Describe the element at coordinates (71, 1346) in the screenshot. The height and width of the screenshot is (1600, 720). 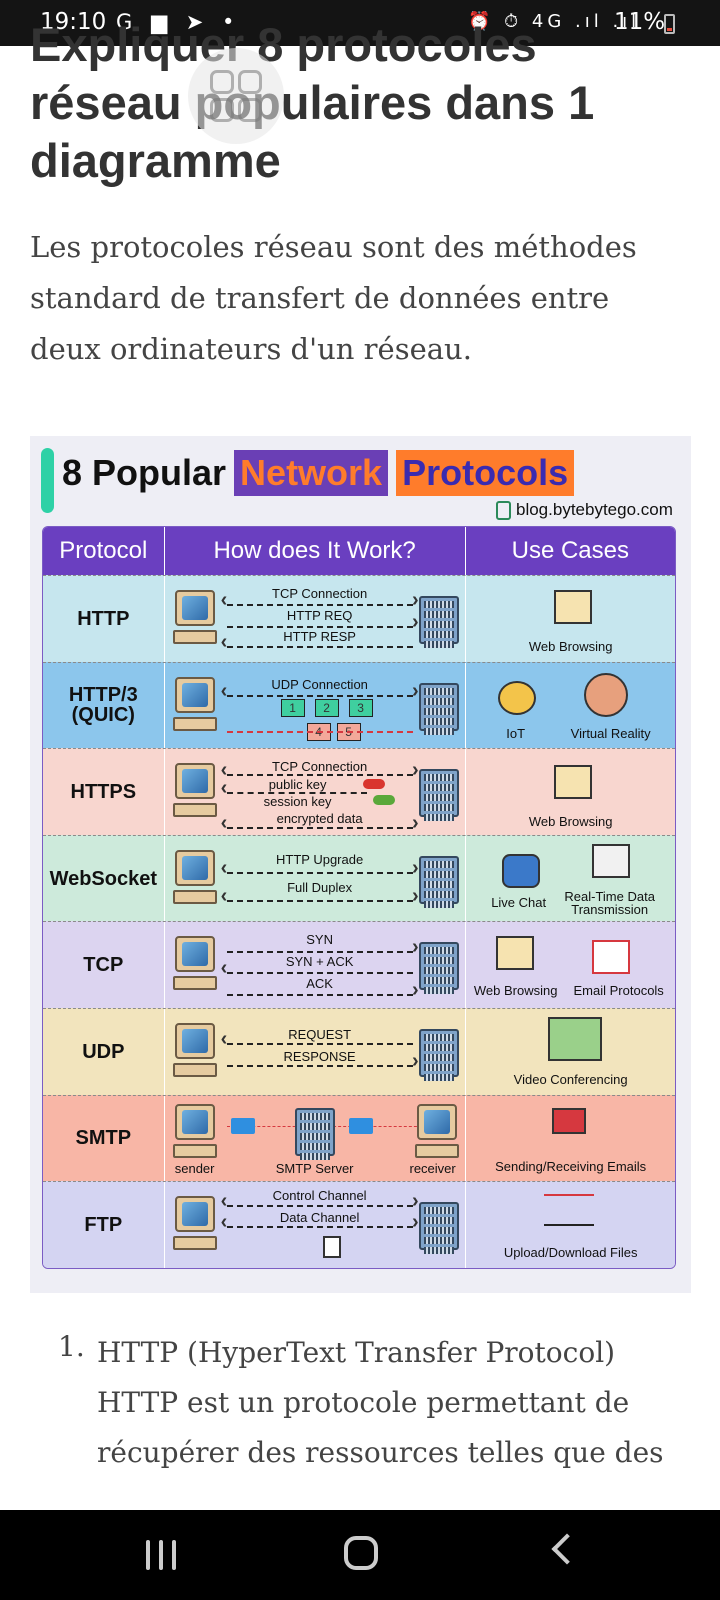
I see `list-number: 1.` at that location.